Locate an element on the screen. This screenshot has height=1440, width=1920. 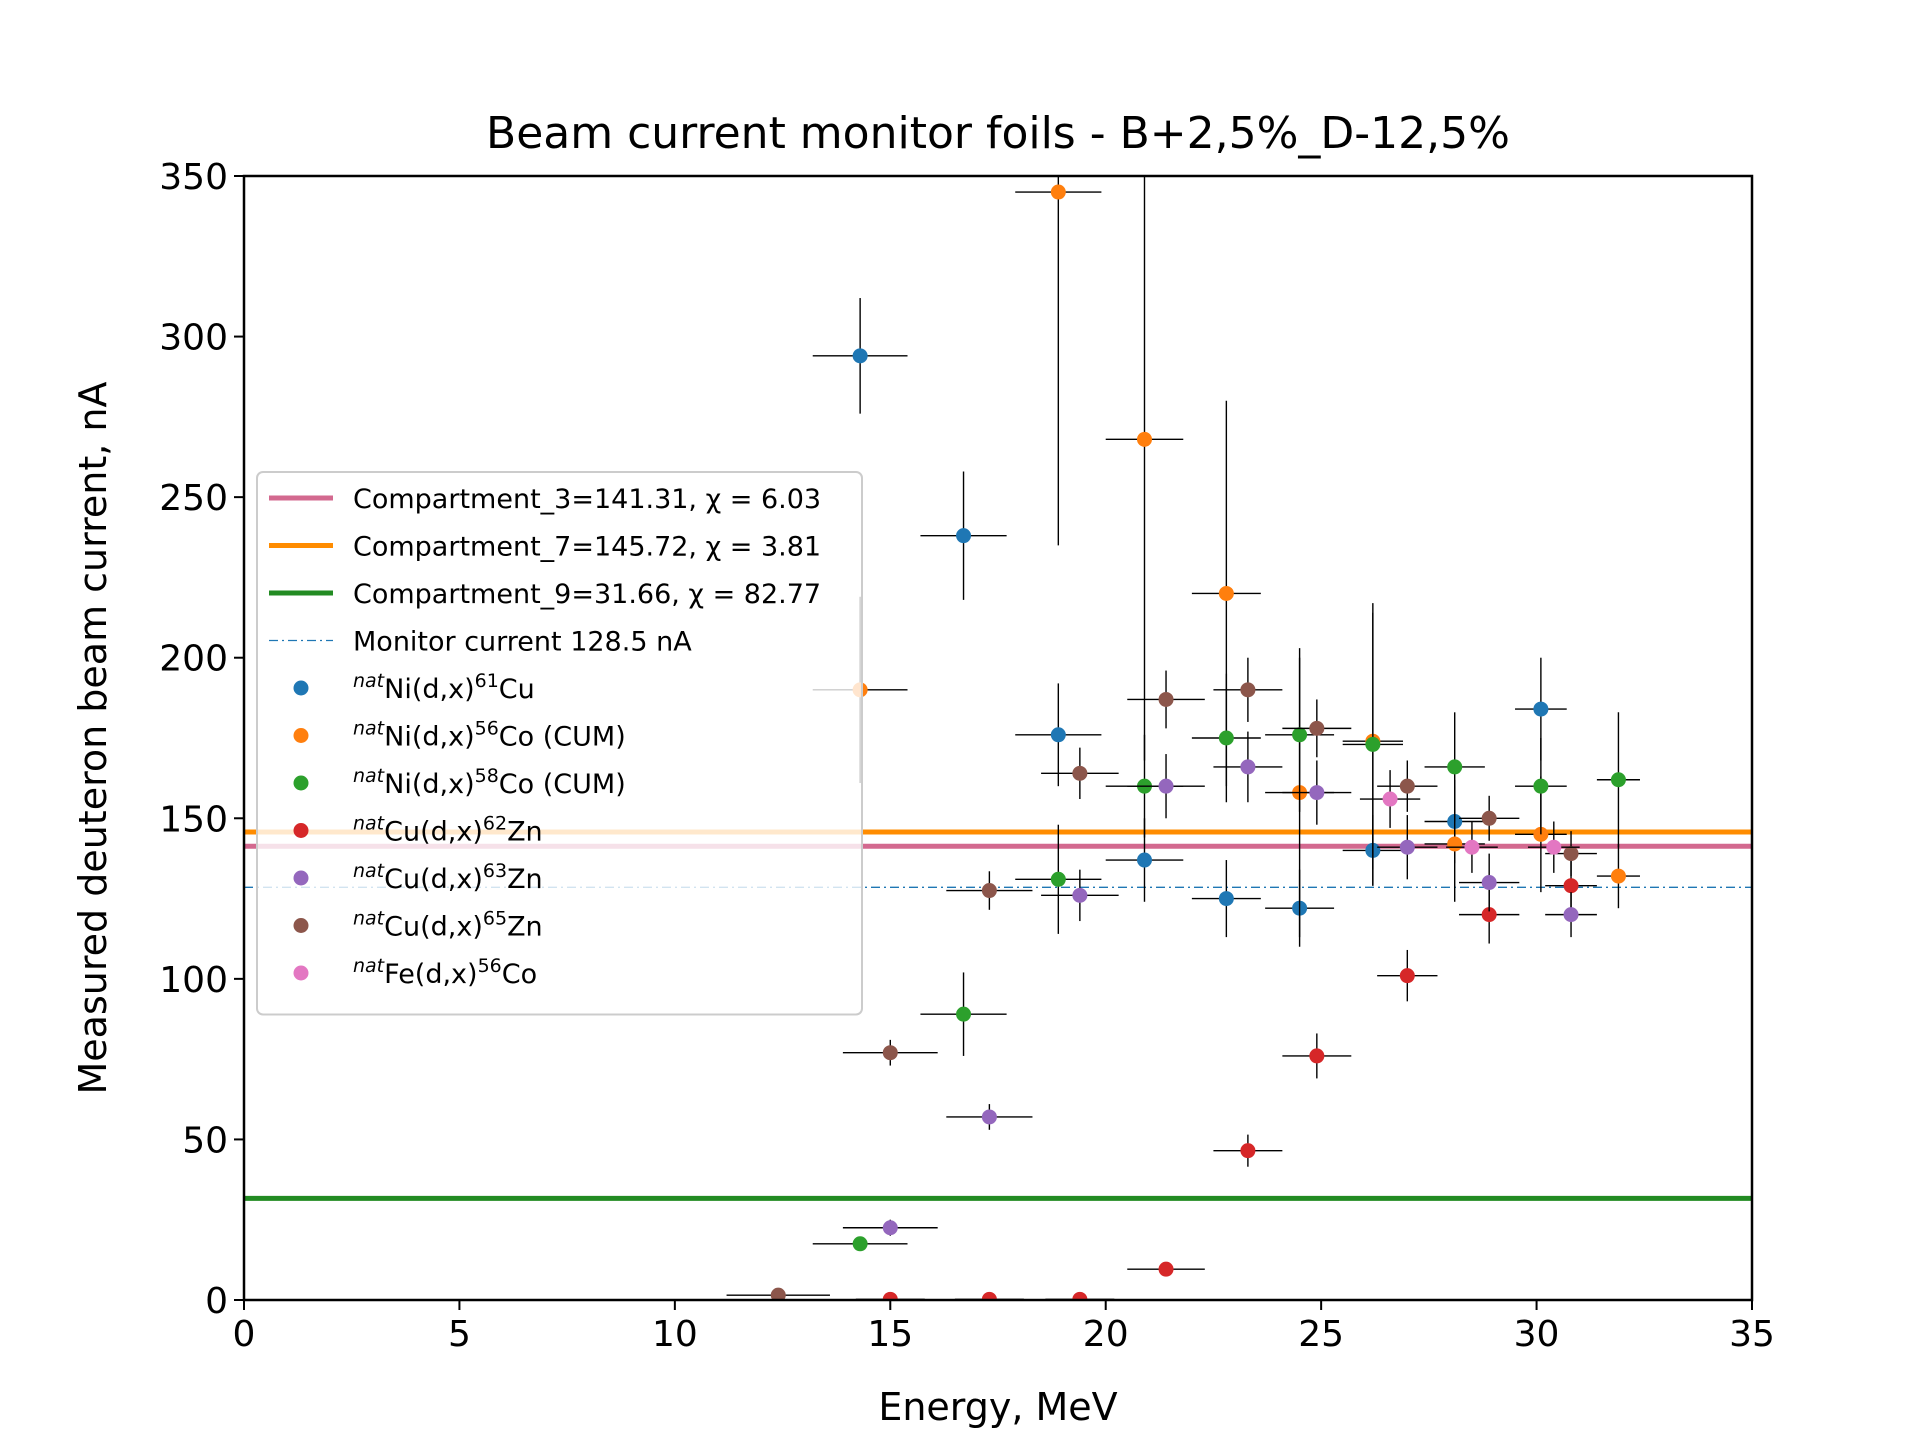
y-axis-label: Measured deuteron beam current, nA is located at coordinates (93, 738).